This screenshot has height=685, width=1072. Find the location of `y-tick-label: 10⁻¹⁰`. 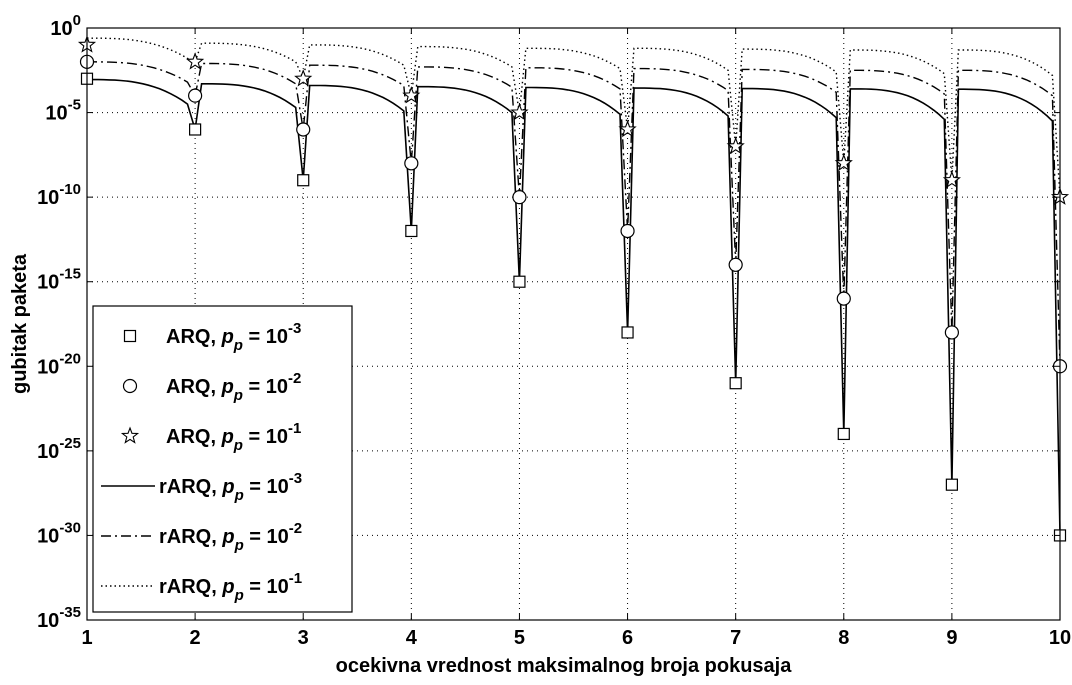

y-tick-label: 10⁻¹⁰ is located at coordinates (59, 195).